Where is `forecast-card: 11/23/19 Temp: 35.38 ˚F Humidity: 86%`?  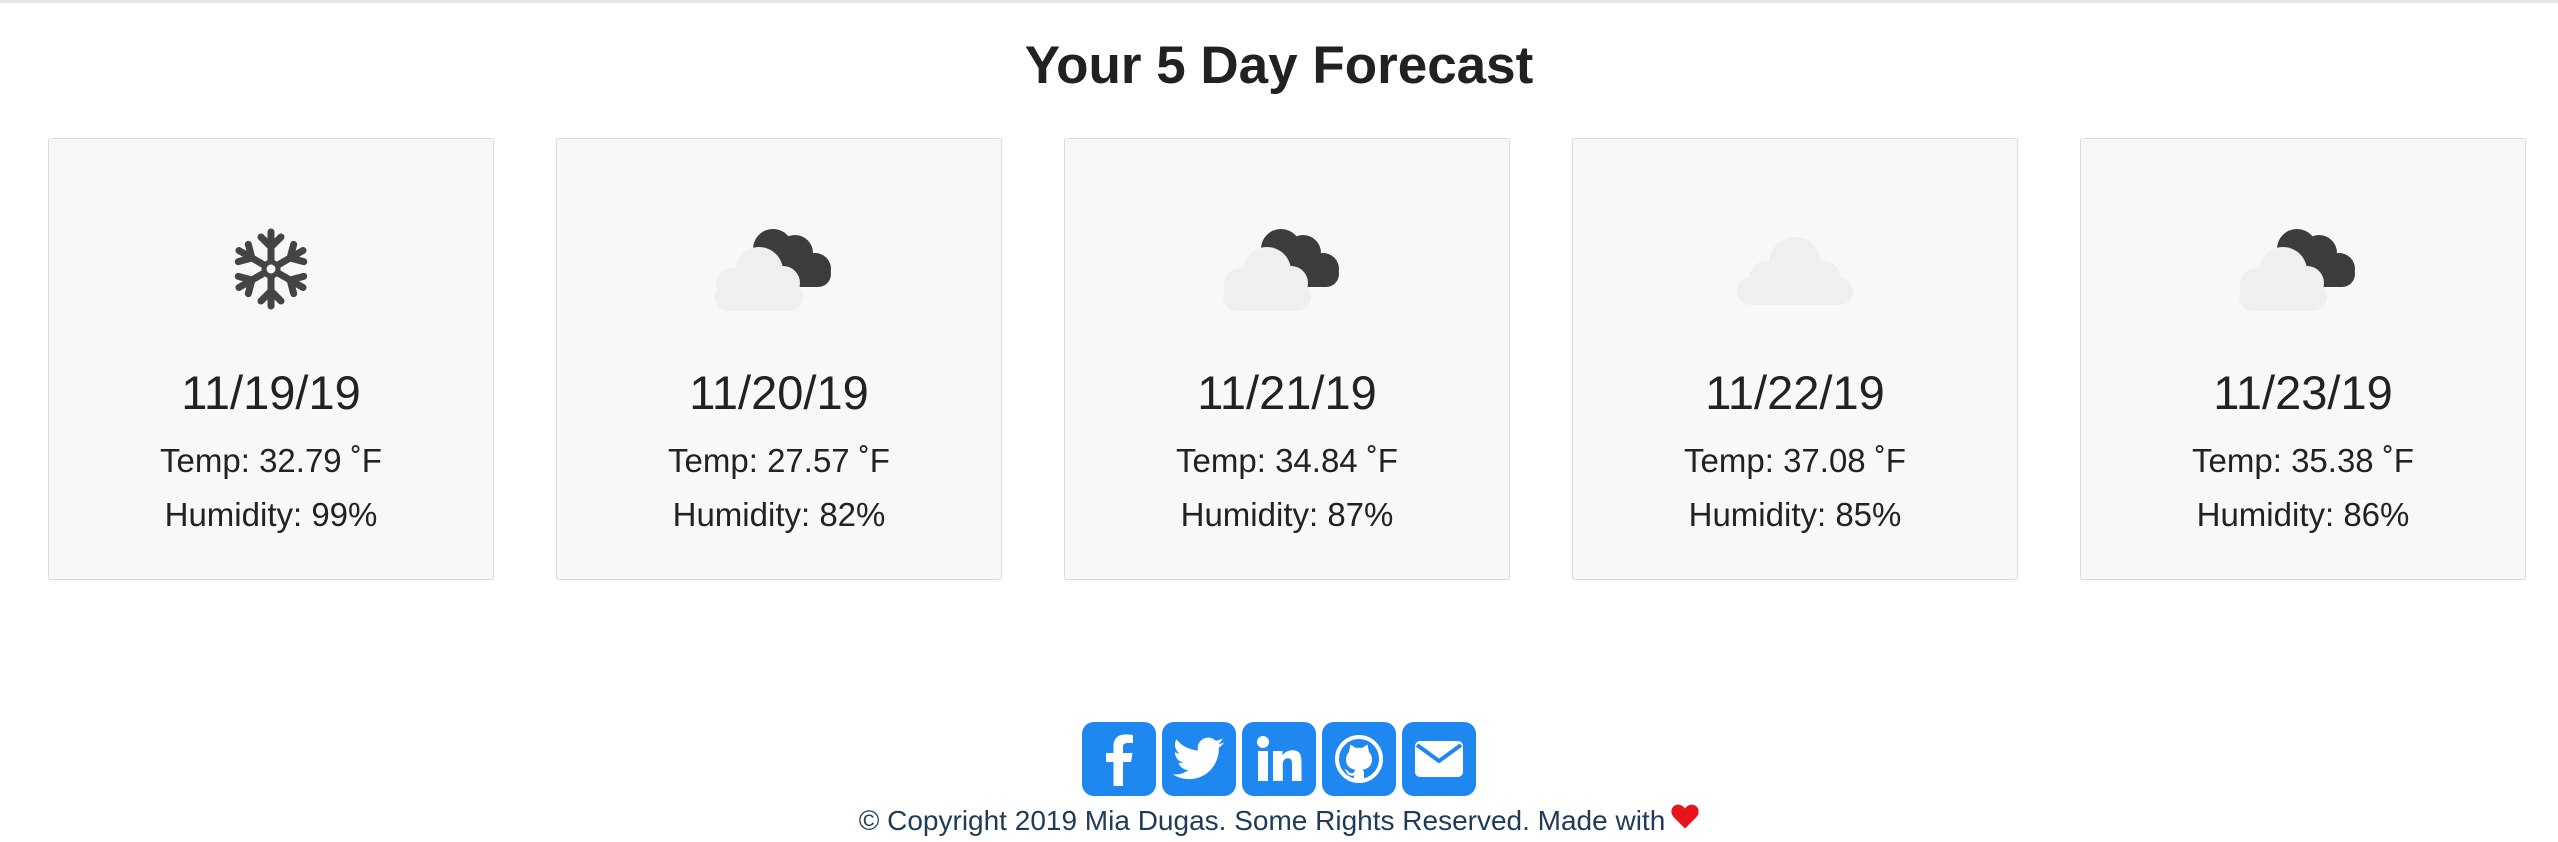
forecast-card: 11/23/19 Temp: 35.38 ˚F Humidity: 86% is located at coordinates (2303, 359).